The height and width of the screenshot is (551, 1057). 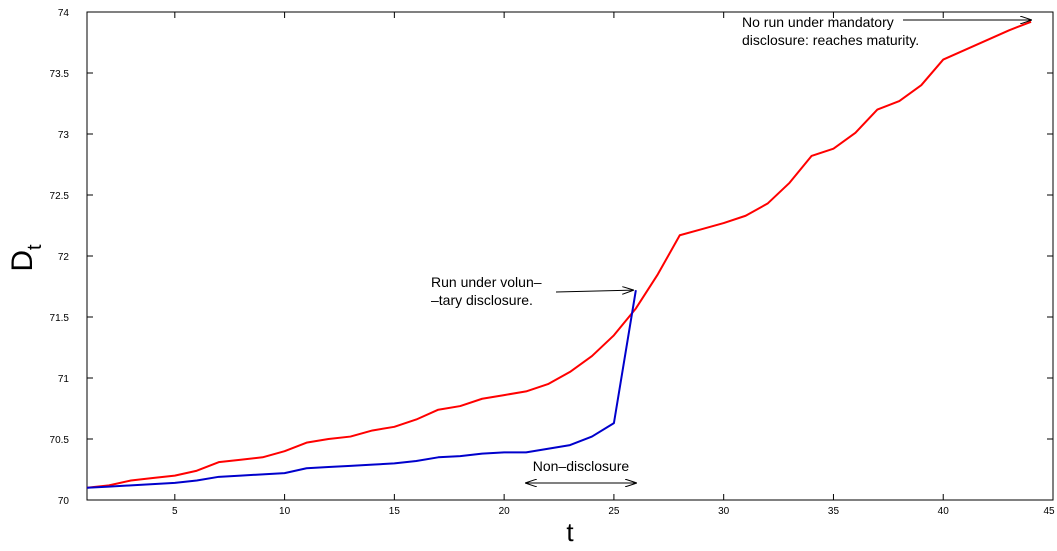 I want to click on y-tick-label: 71.5, so click(x=60, y=318).